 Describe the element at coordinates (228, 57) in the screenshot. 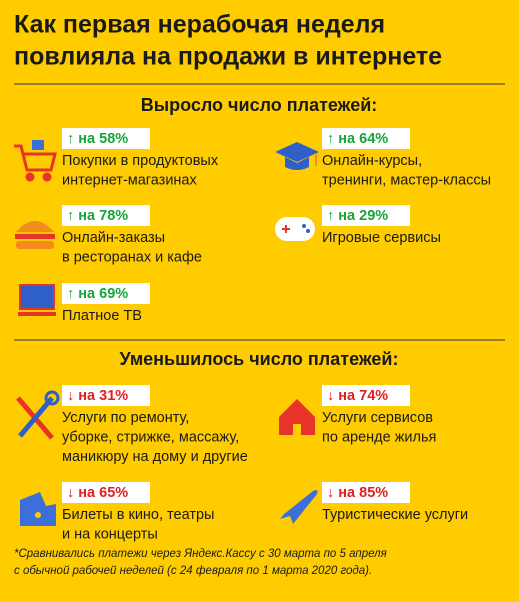

I see `title-line: повлияла на продажи в интернете` at that location.